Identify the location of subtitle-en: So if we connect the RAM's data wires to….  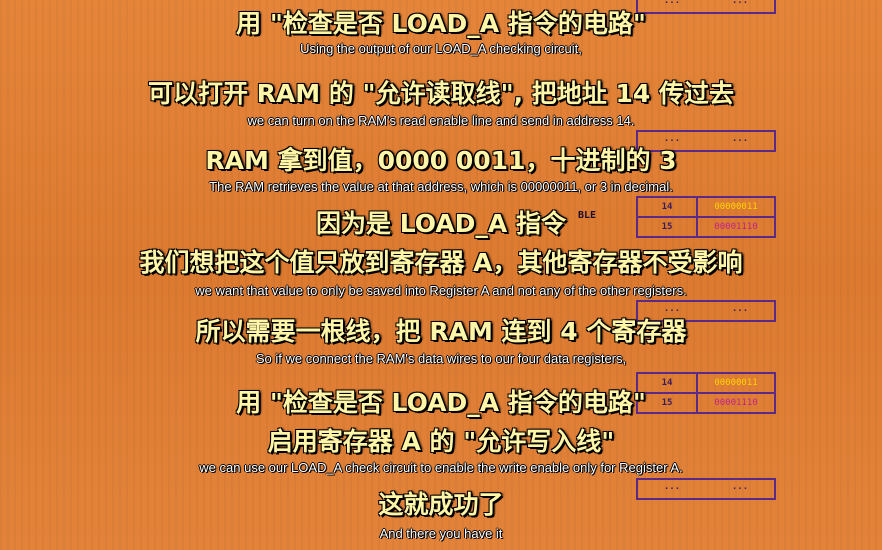
(441, 358).